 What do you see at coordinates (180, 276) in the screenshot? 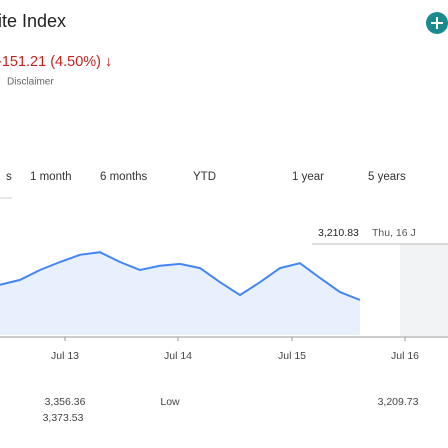
I see `price-line` at bounding box center [180, 276].